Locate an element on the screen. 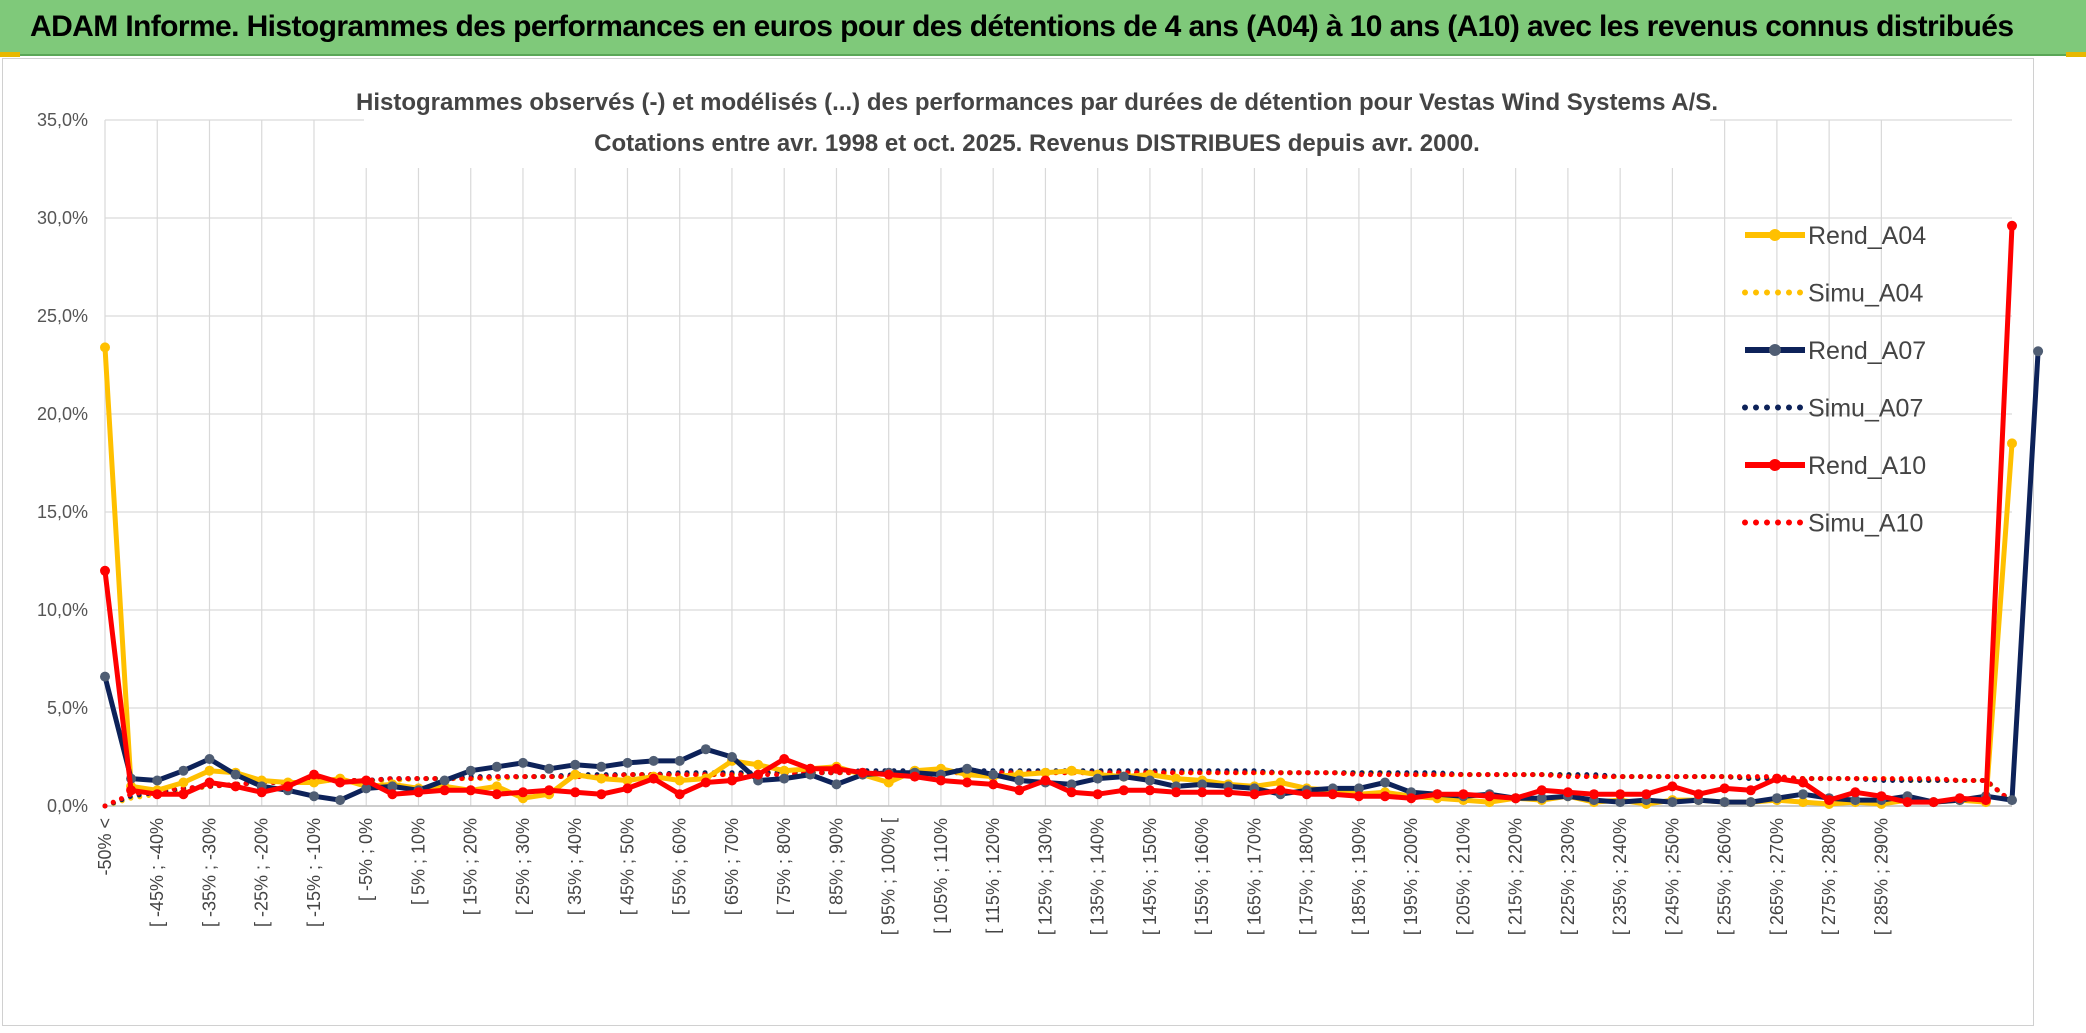 This screenshot has height=1033, width=2086. chart-title-background is located at coordinates (1037, 126).